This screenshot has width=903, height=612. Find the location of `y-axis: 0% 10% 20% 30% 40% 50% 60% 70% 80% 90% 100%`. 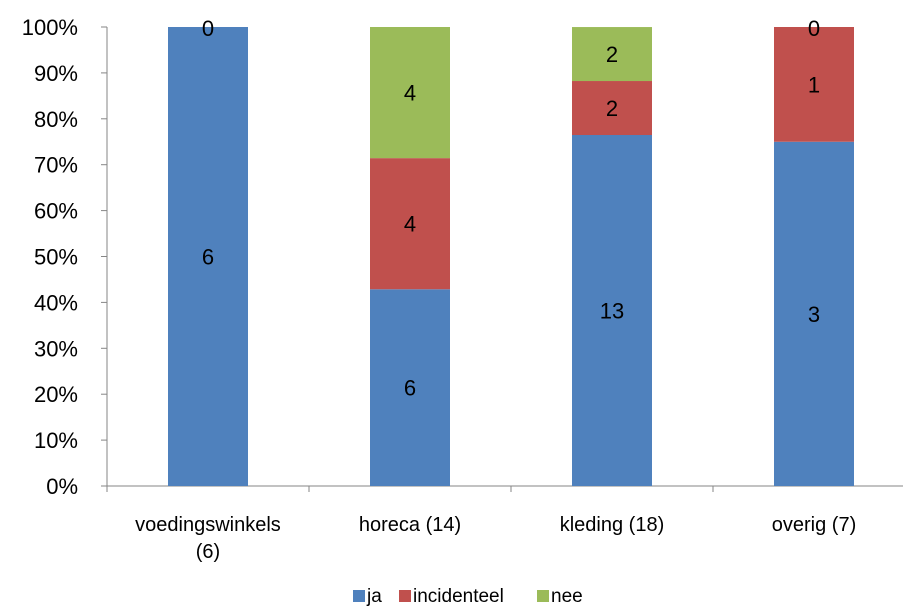

y-axis: 0% 10% 20% 30% 40% 50% 60% 70% 80% 90% 100% is located at coordinates (65, 257).